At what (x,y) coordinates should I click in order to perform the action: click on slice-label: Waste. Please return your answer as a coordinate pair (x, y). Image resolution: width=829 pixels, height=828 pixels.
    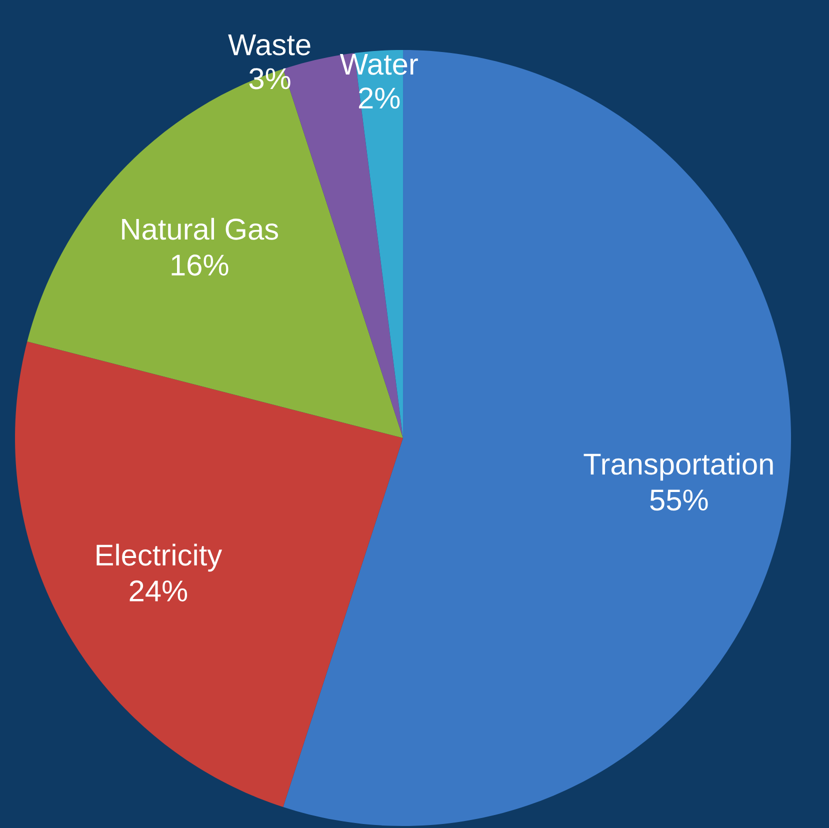
    Looking at the image, I should click on (269, 45).